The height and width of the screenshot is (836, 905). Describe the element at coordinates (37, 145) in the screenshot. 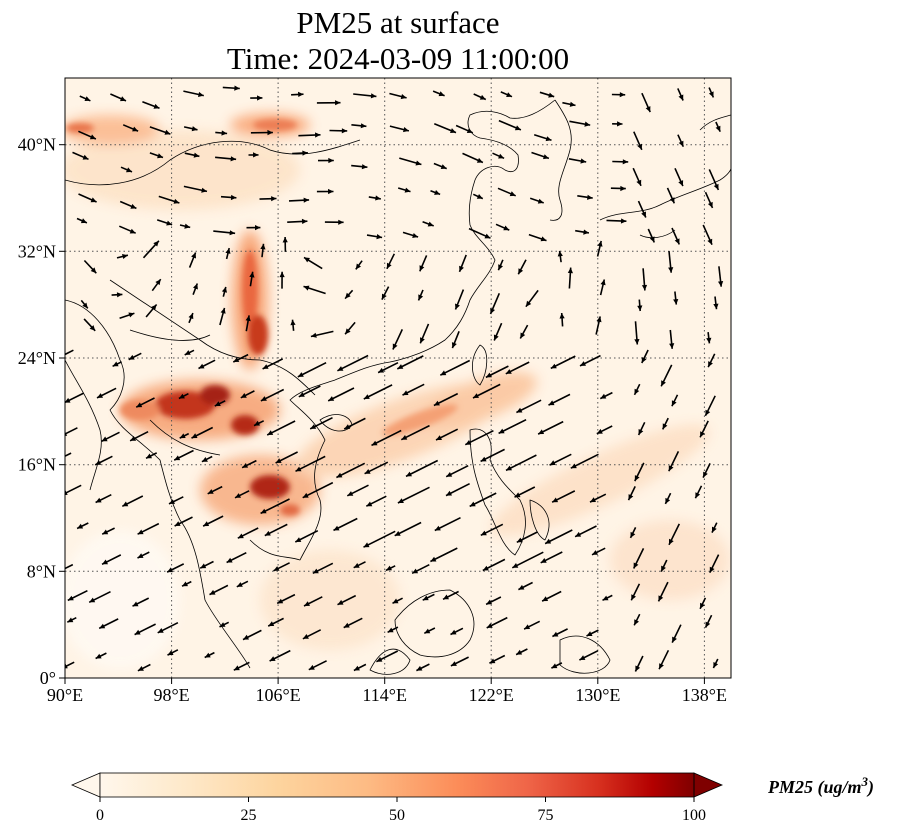

I see `lat-tick-label: 40°N` at that location.